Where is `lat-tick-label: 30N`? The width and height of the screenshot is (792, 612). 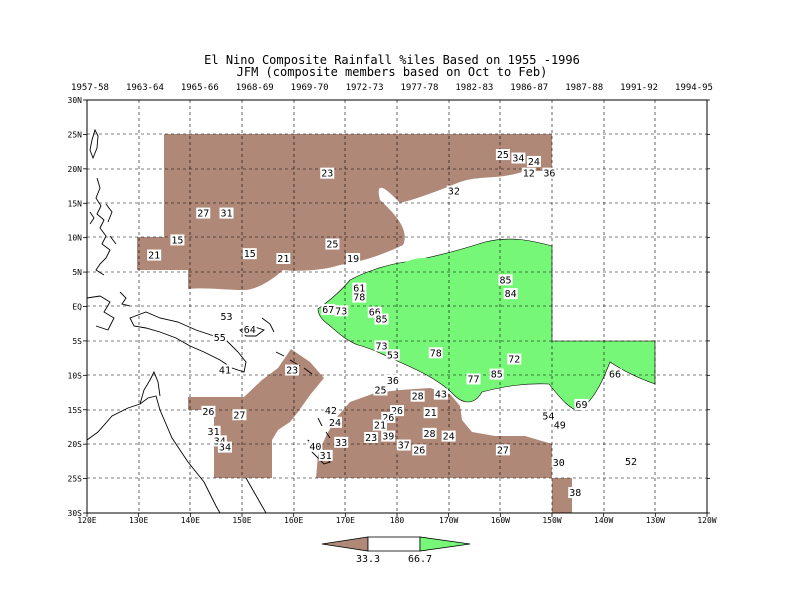 lat-tick-label: 30N is located at coordinates (75, 100).